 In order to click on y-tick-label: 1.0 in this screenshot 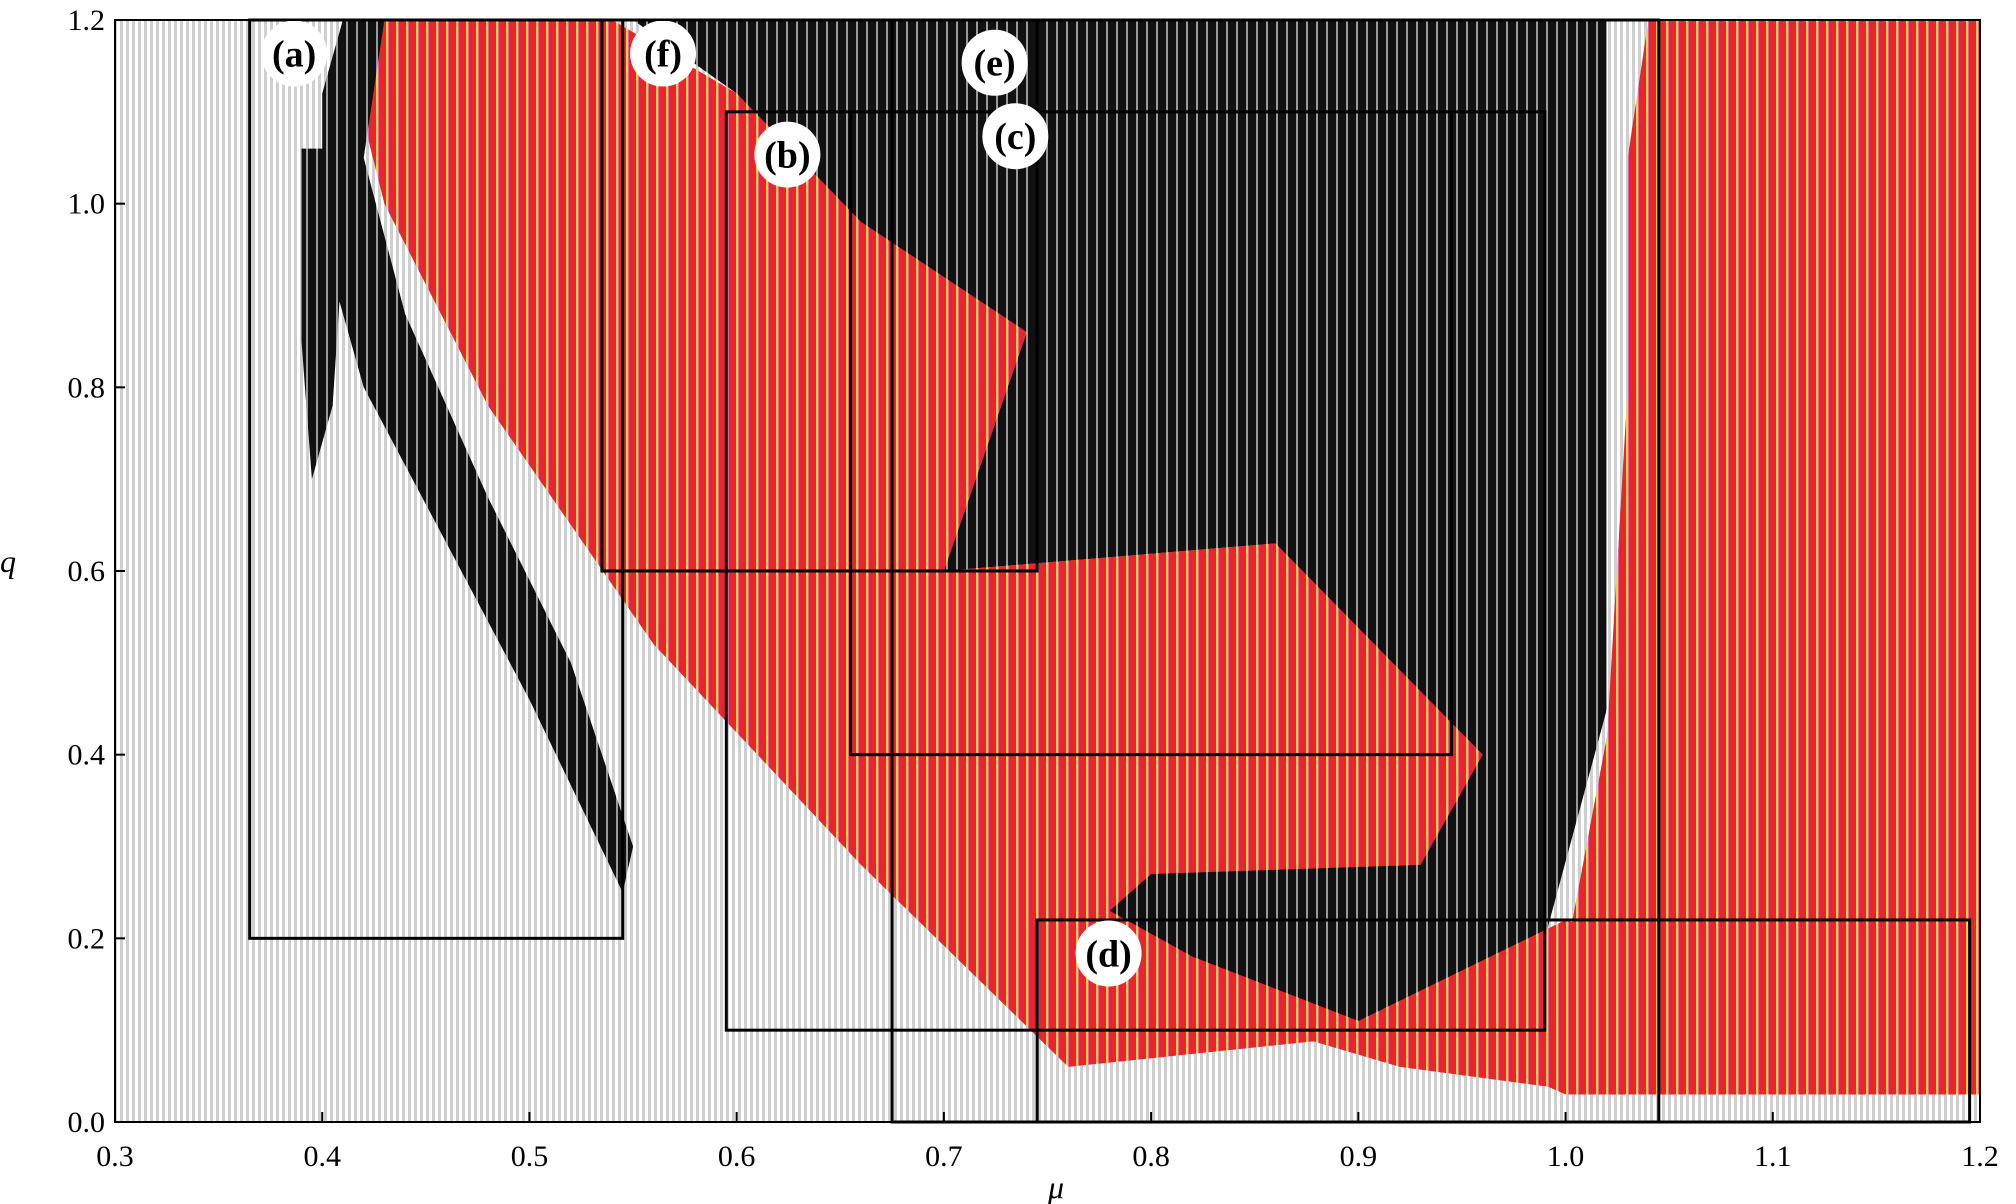, I will do `click(87, 204)`.